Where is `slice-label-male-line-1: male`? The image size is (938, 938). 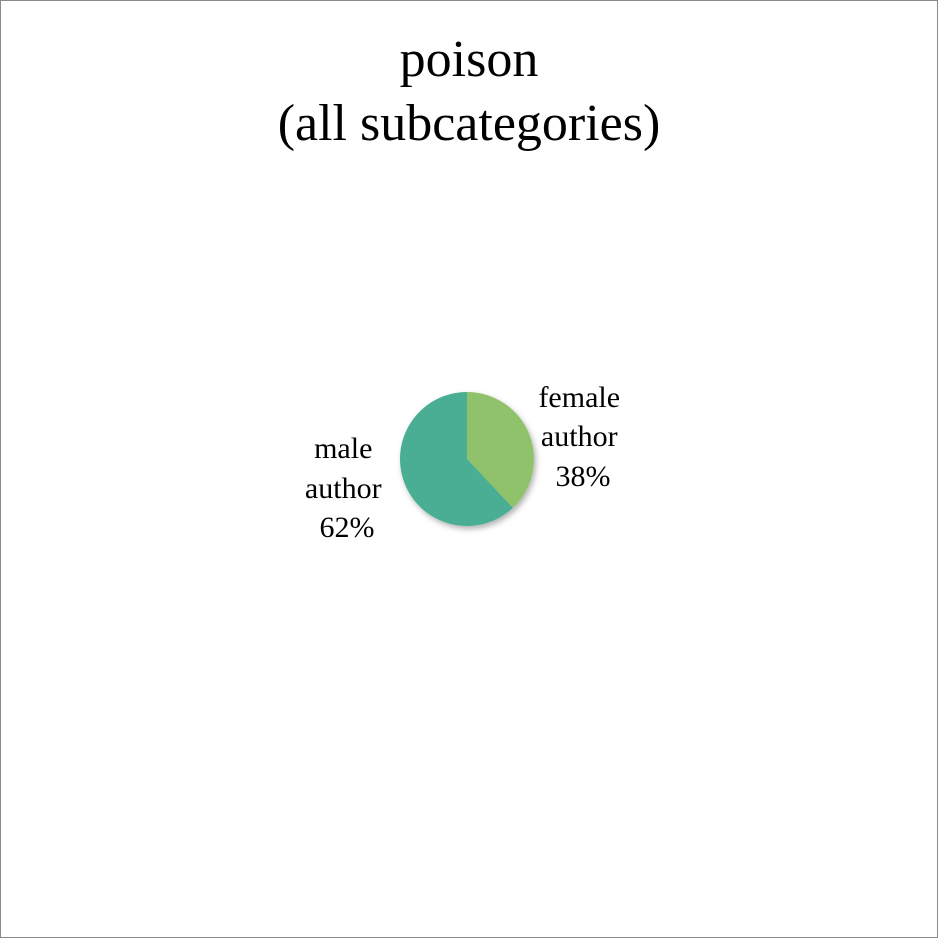
slice-label-male-line-1: male is located at coordinates (343, 448).